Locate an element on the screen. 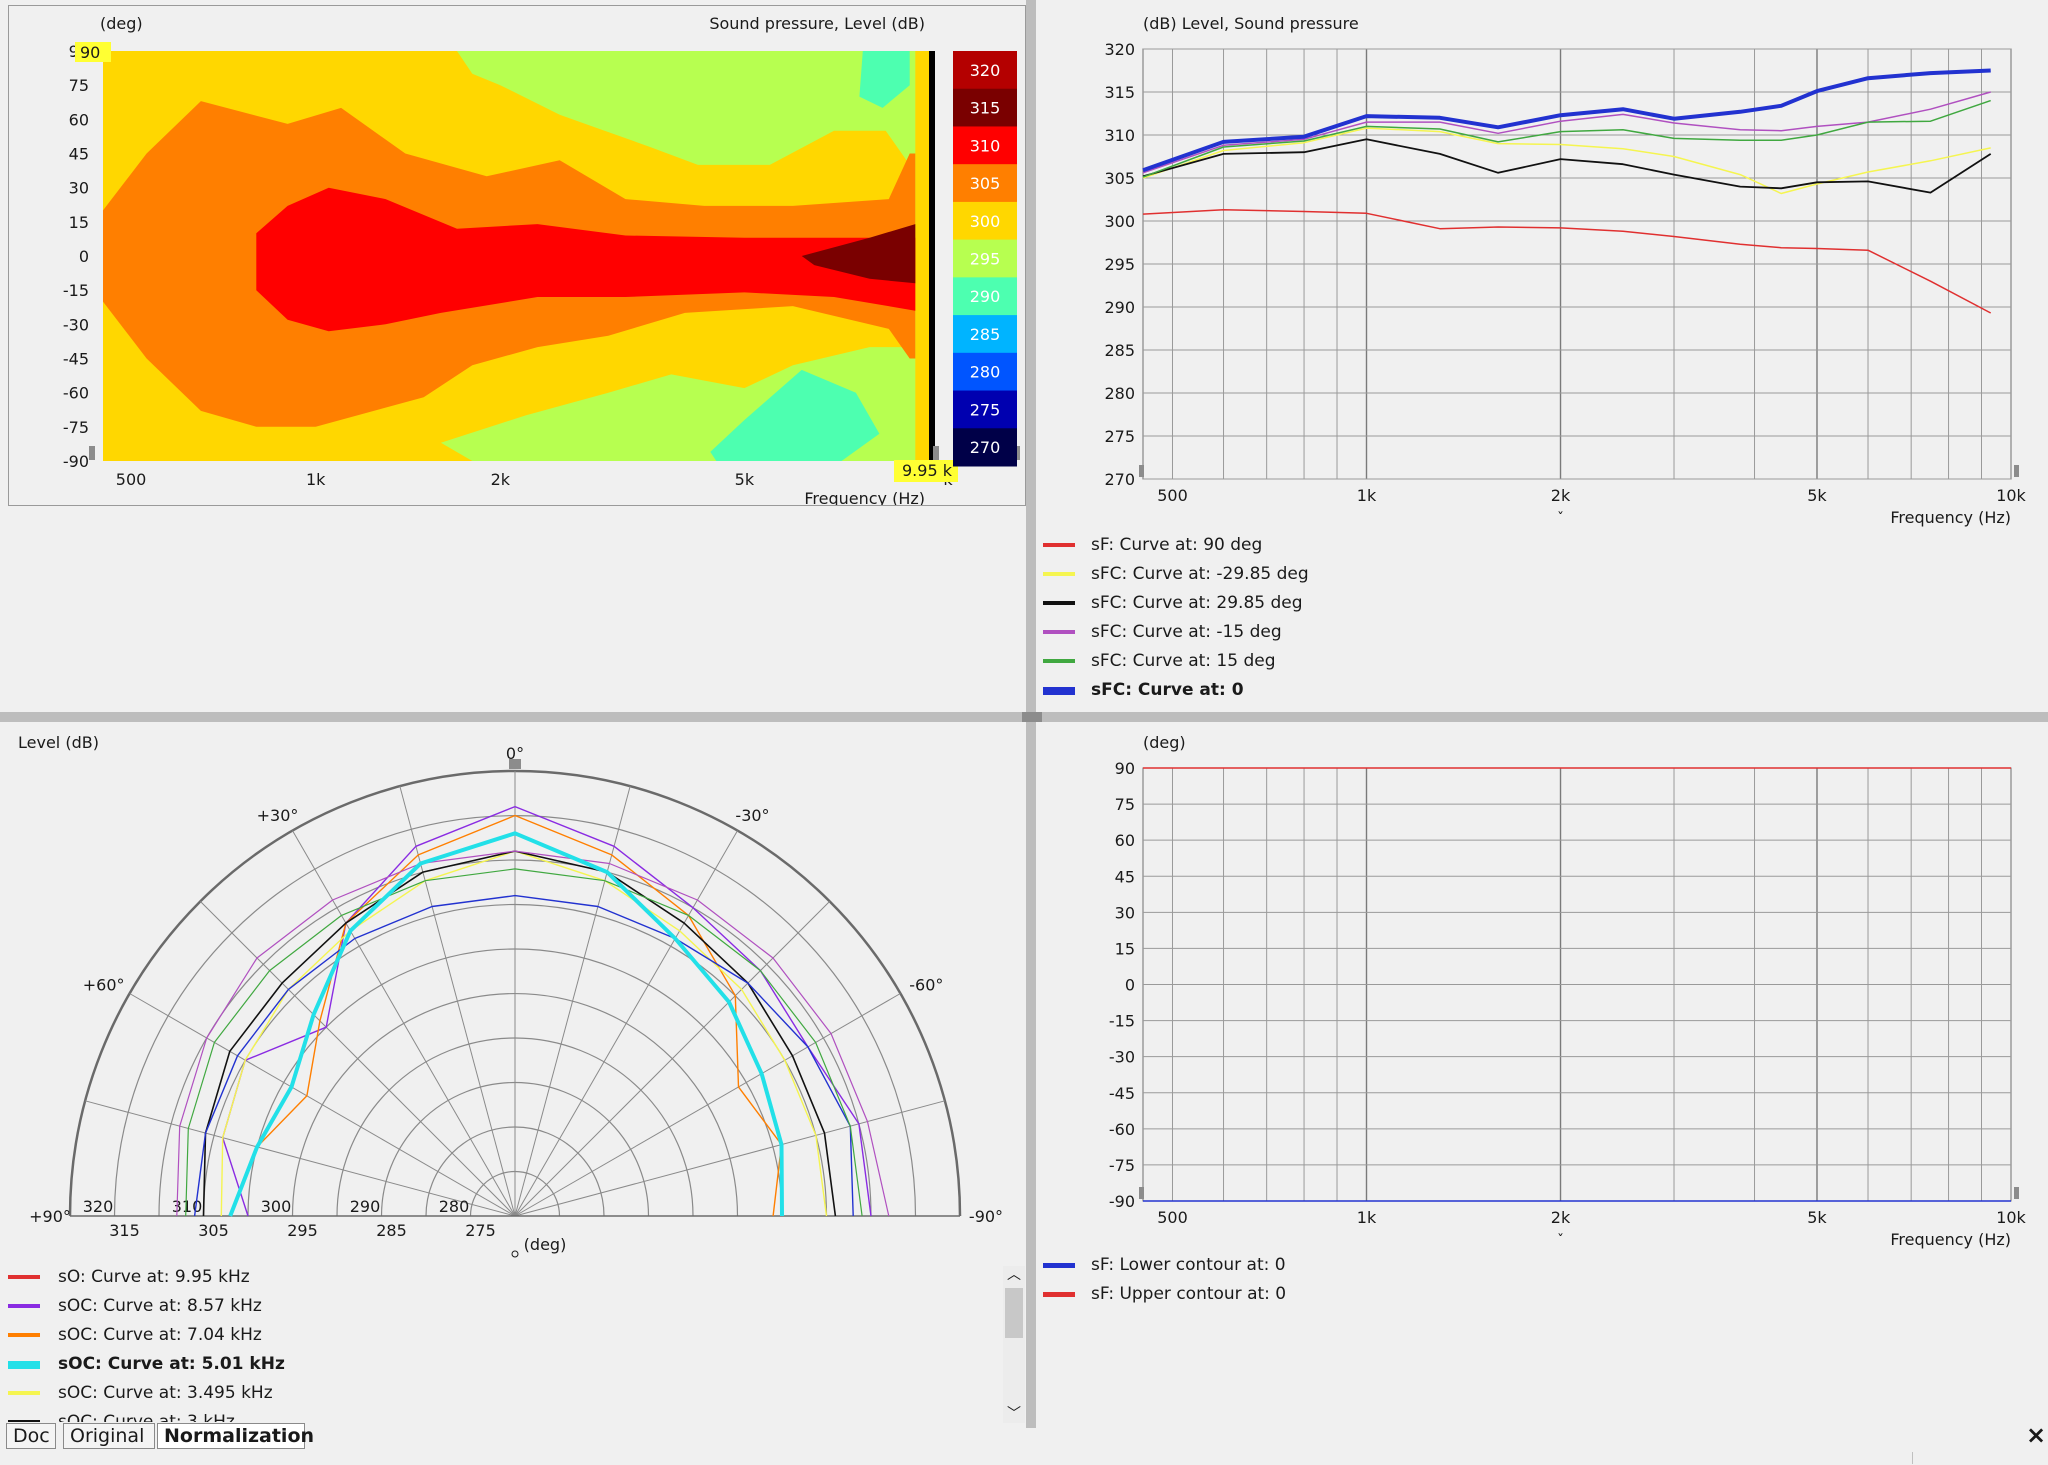  polar-angle-label: 0° is located at coordinates (515, 753).